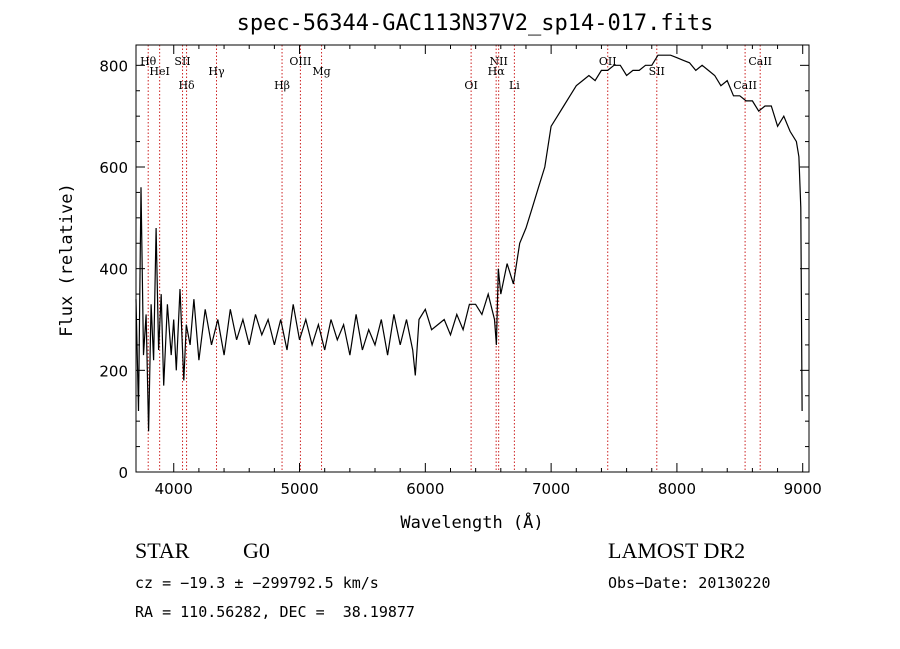 The image size is (900, 649). What do you see at coordinates (123, 473) in the screenshot?
I see `y-tick-label: 0` at bounding box center [123, 473].